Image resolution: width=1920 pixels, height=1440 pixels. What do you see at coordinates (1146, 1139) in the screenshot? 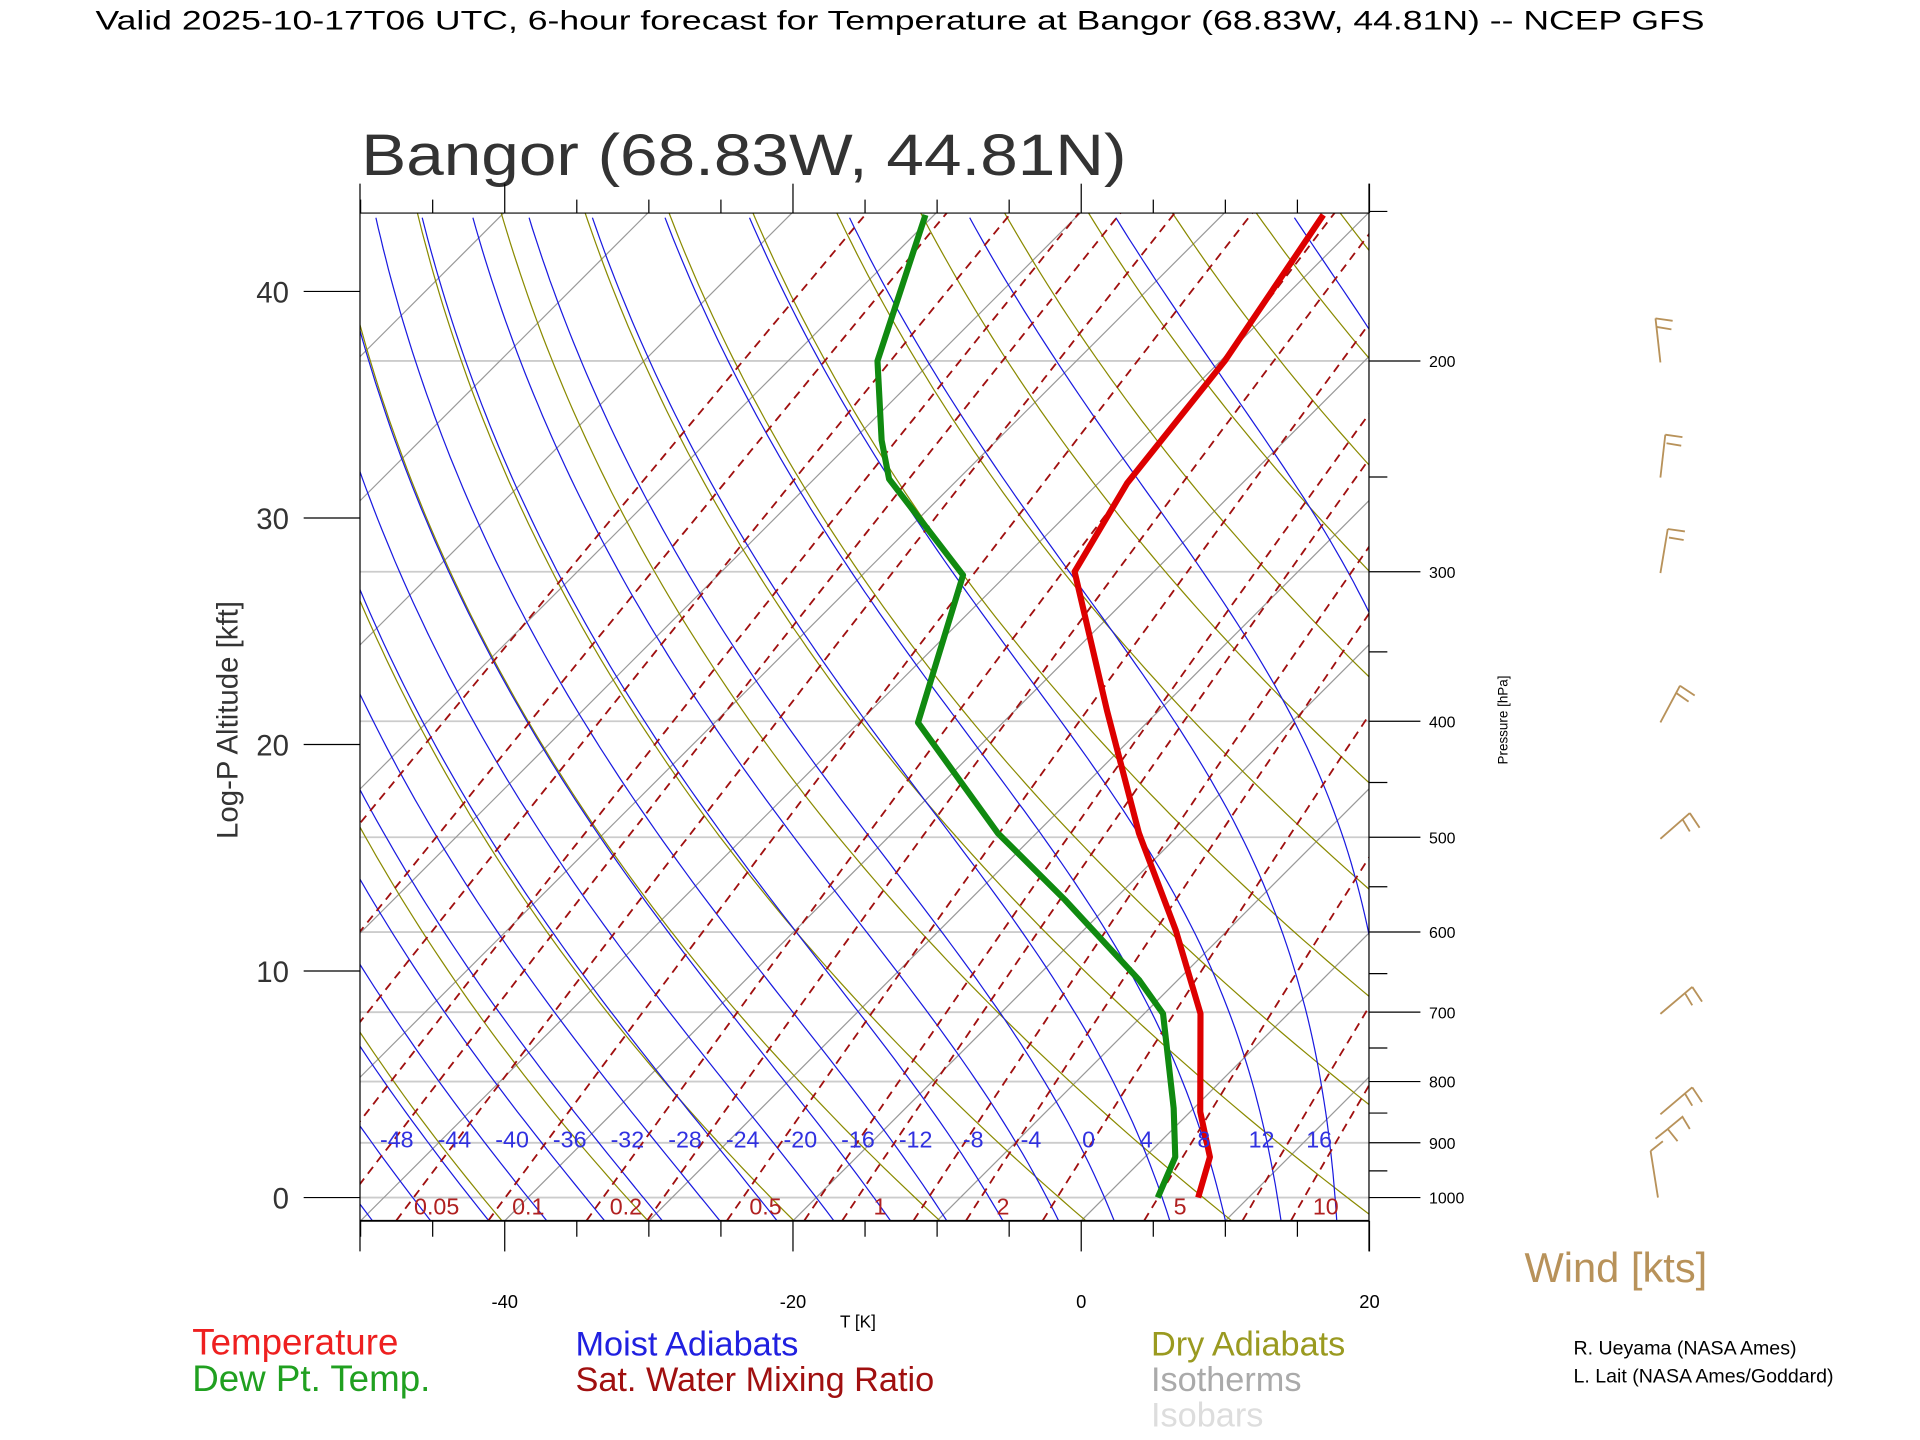
I see `moist-adiabat-label: 4` at bounding box center [1146, 1139].